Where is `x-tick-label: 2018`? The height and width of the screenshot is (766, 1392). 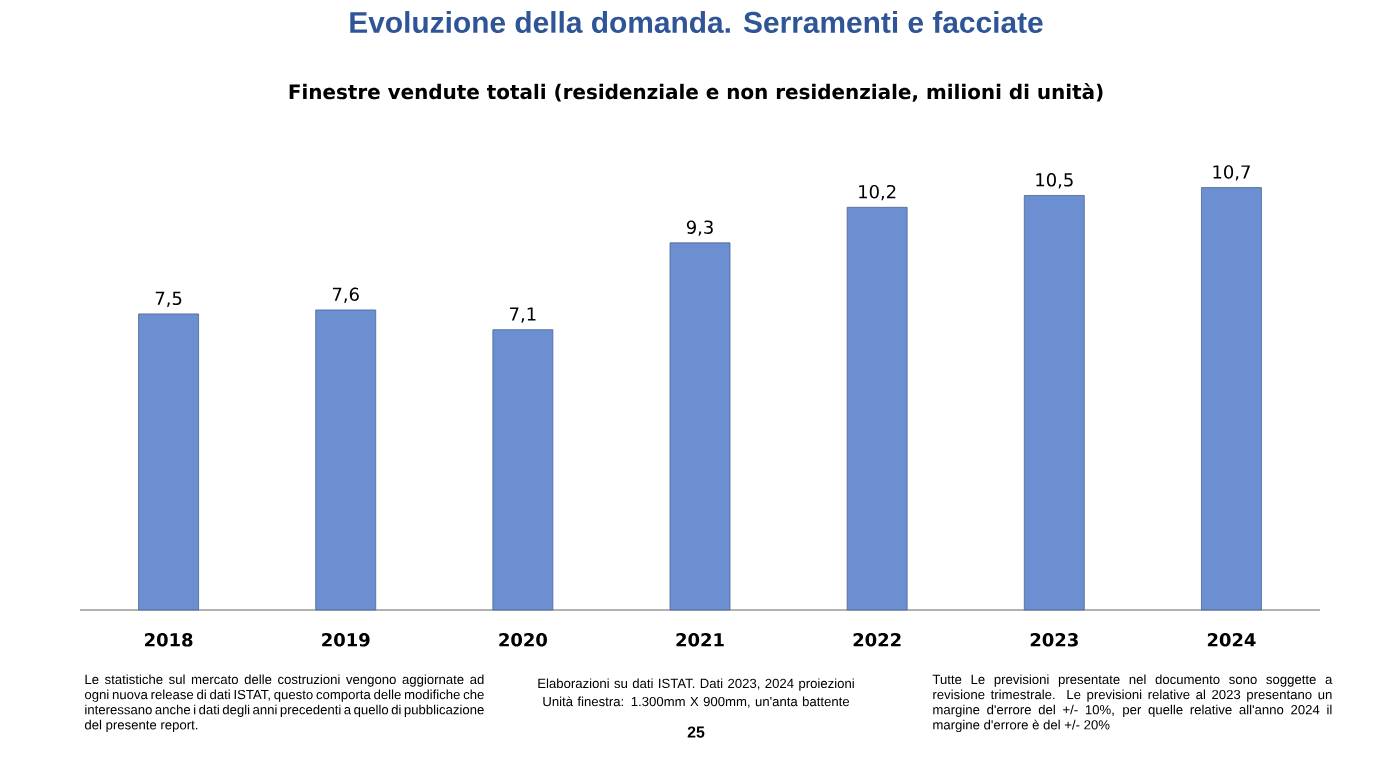 x-tick-label: 2018 is located at coordinates (169, 640).